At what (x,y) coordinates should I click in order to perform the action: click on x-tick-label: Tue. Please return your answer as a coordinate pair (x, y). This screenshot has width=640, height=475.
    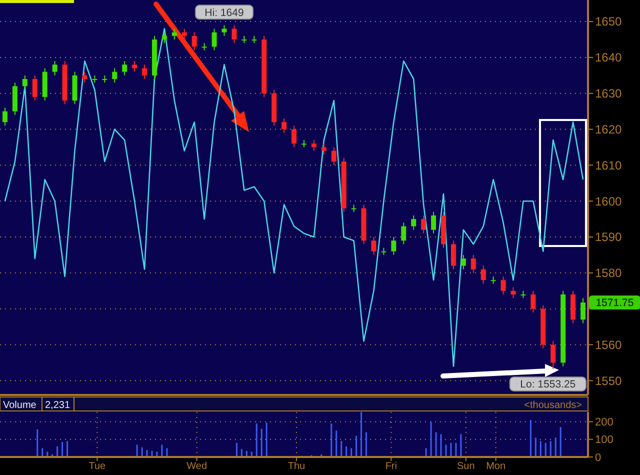
    Looking at the image, I should click on (97, 466).